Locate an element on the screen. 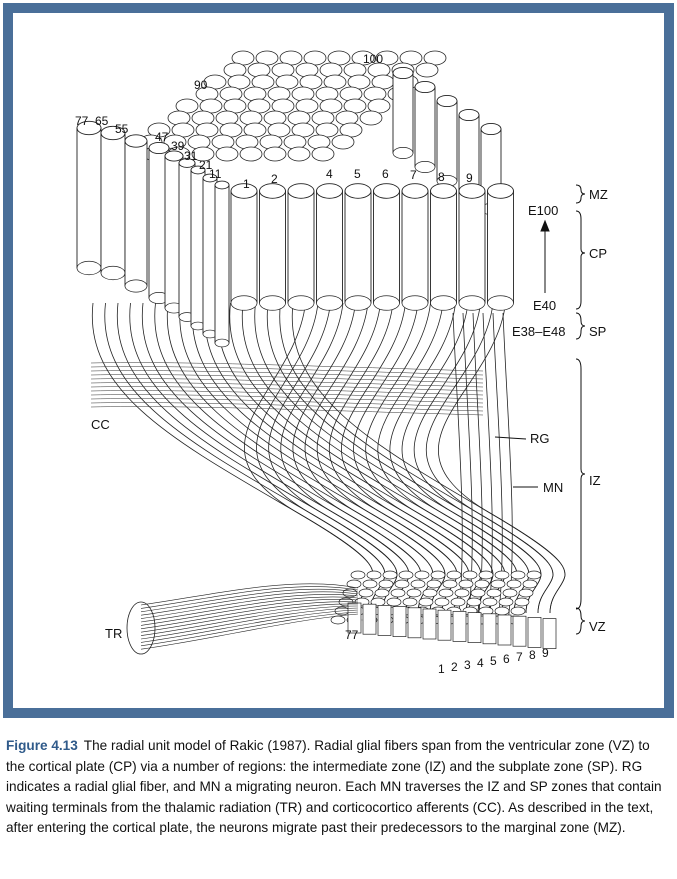  label-cc: CC is located at coordinates (100, 424).